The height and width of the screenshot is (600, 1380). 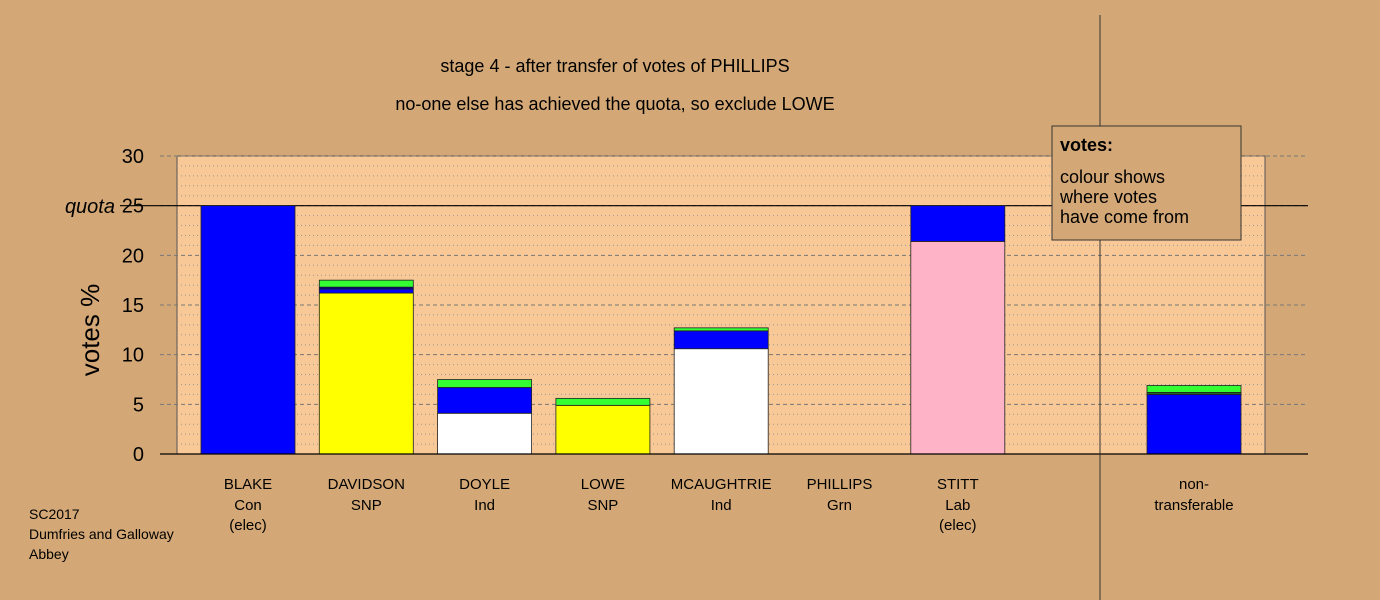 I want to click on y-tick-label: 15, so click(x=133, y=306).